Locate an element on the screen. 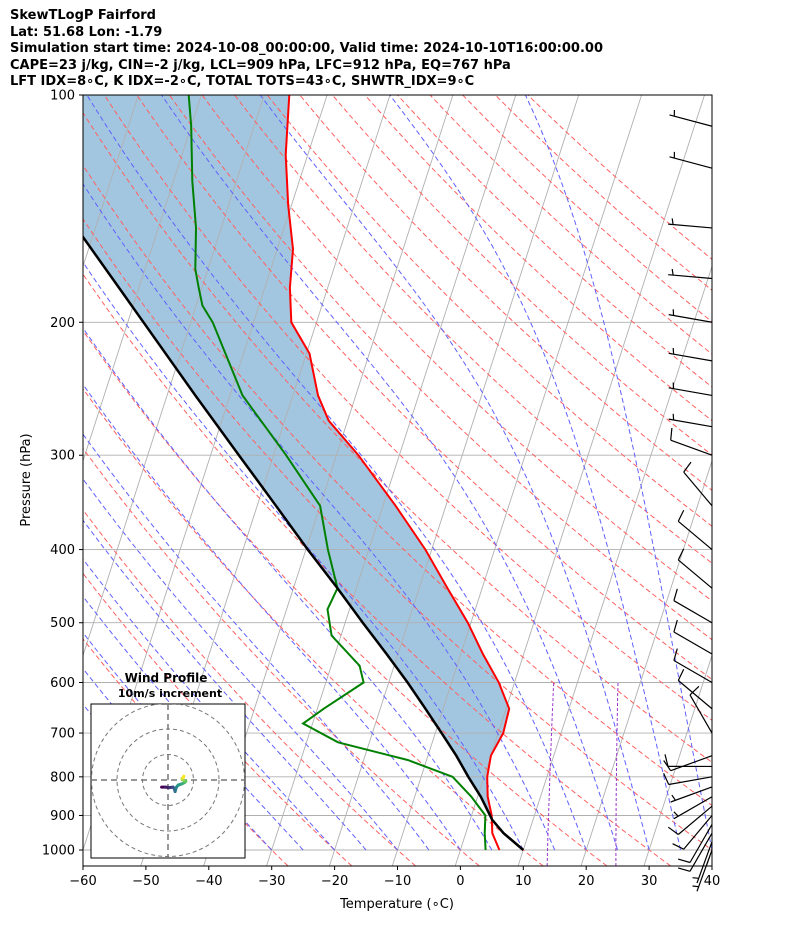 This screenshot has height=937, width=794. x-tick-label-10: 10 is located at coordinates (523, 881).